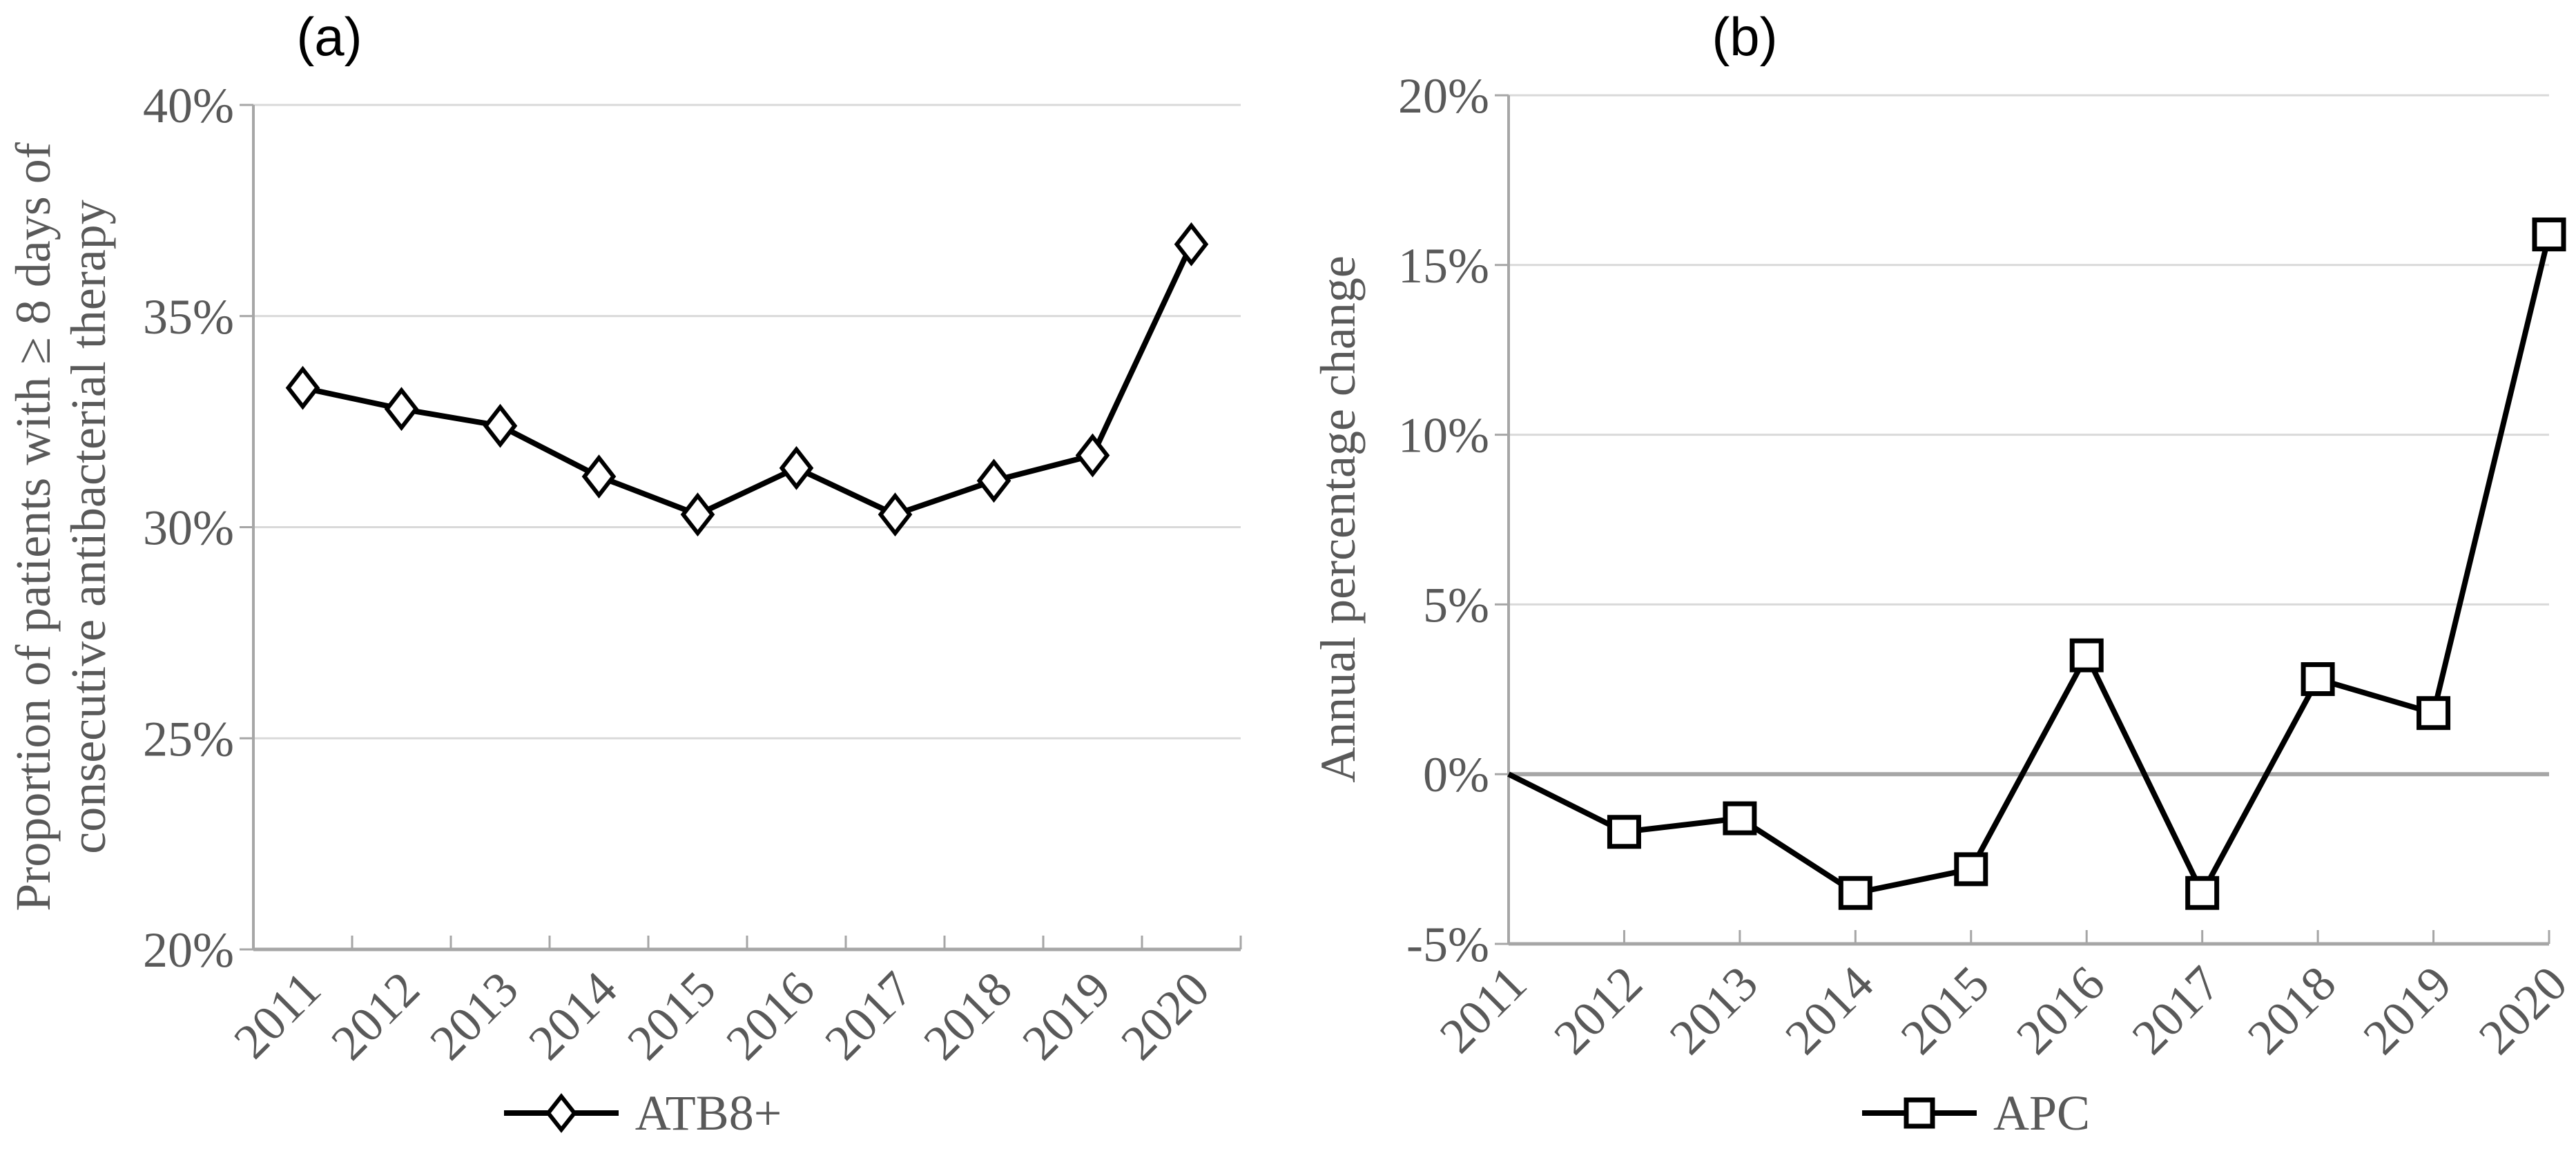 The height and width of the screenshot is (1160, 2576). Describe the element at coordinates (1448, 944) in the screenshot. I see `y-tick-label: -5%` at that location.